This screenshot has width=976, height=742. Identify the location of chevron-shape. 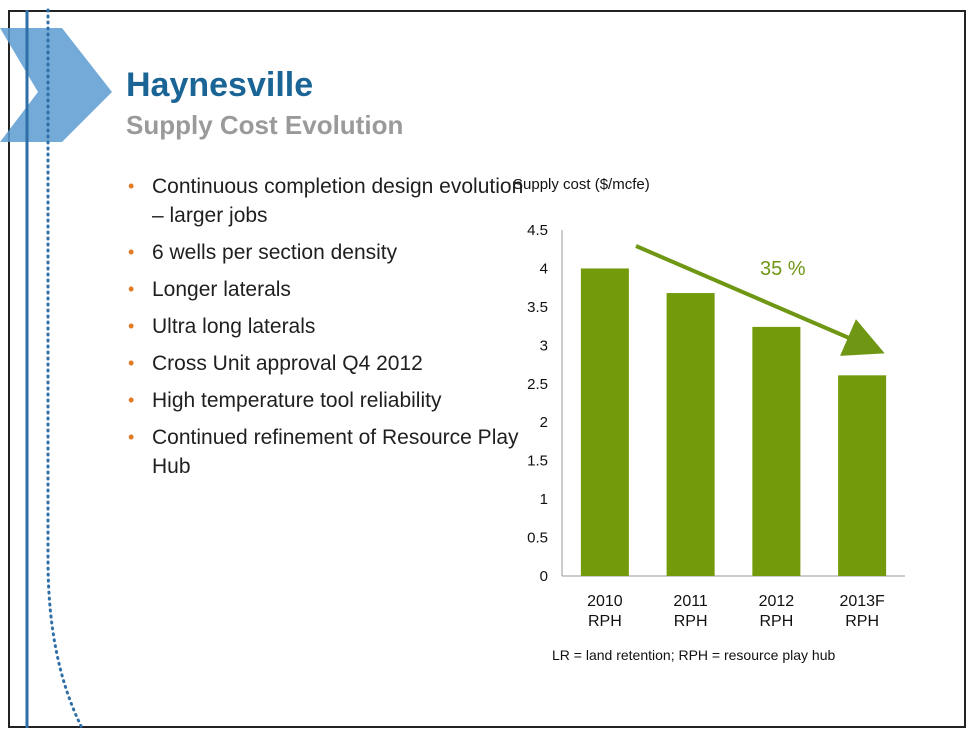
(56, 85).